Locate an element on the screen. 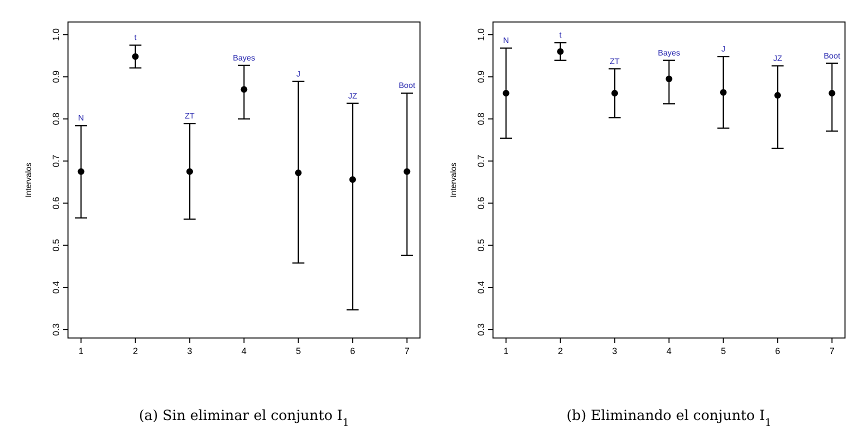 This screenshot has width=857, height=444. text: (b) Eliminando el conjunto I$_{1}$ is located at coordinates (669, 418).